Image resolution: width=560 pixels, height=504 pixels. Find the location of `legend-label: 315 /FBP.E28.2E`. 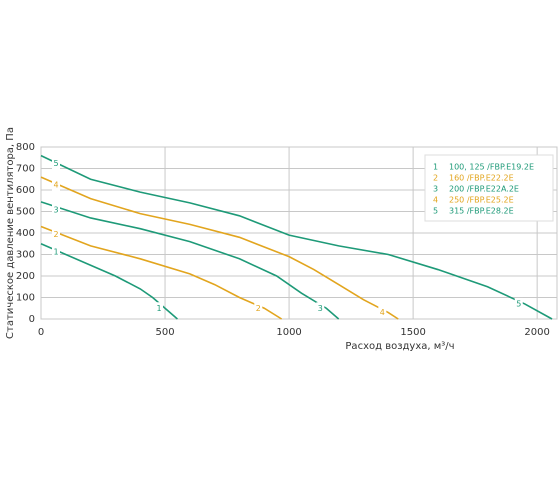

legend-label: 315 /FBP.E28.2E is located at coordinates (481, 211).